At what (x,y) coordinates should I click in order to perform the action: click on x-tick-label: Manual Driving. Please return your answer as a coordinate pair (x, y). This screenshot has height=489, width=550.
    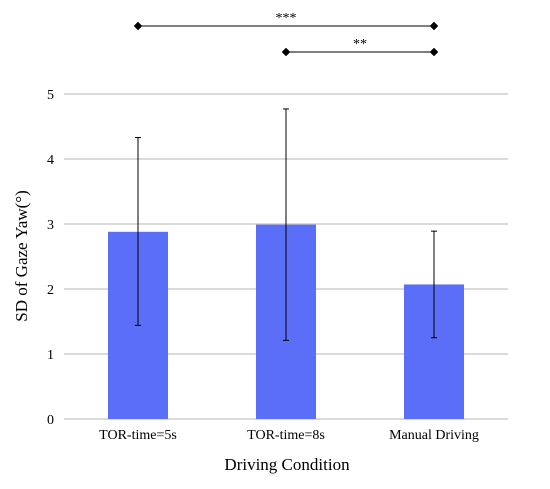
    Looking at the image, I should click on (434, 435).